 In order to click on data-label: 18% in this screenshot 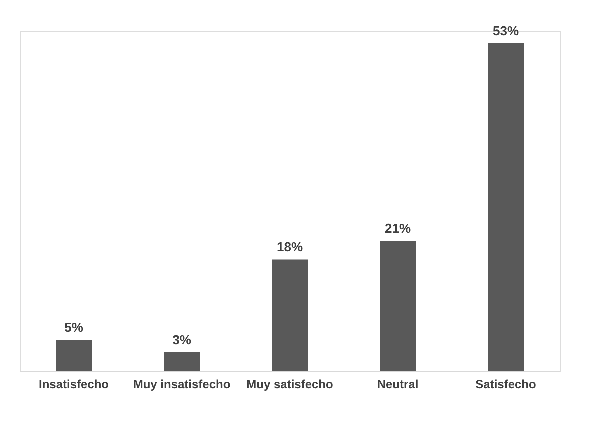, I will do `click(290, 247)`.